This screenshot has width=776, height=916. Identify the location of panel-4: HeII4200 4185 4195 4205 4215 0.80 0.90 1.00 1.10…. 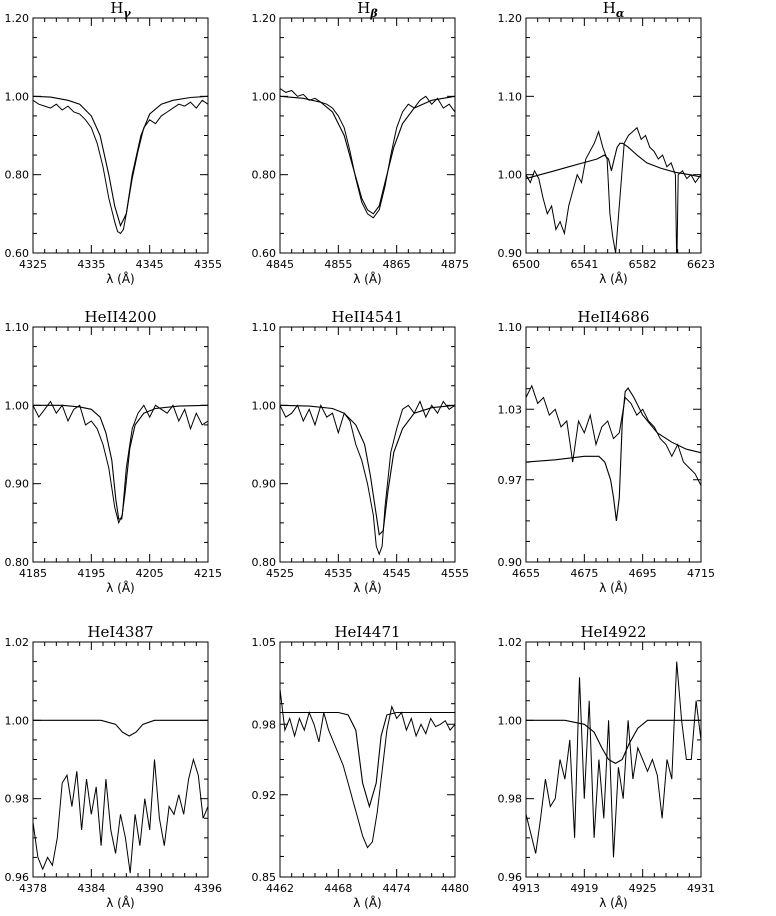
(114, 451).